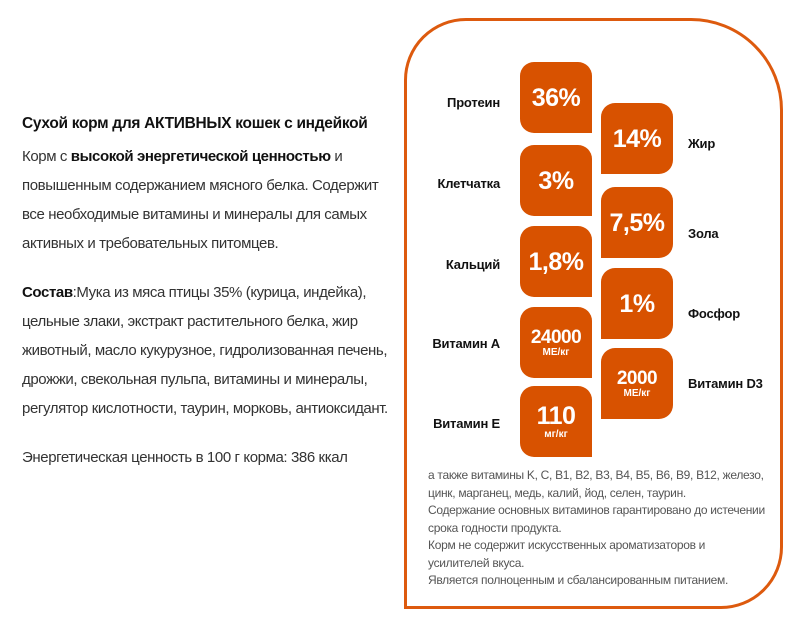  I want to click on badge-value: 1,8%, so click(556, 261).